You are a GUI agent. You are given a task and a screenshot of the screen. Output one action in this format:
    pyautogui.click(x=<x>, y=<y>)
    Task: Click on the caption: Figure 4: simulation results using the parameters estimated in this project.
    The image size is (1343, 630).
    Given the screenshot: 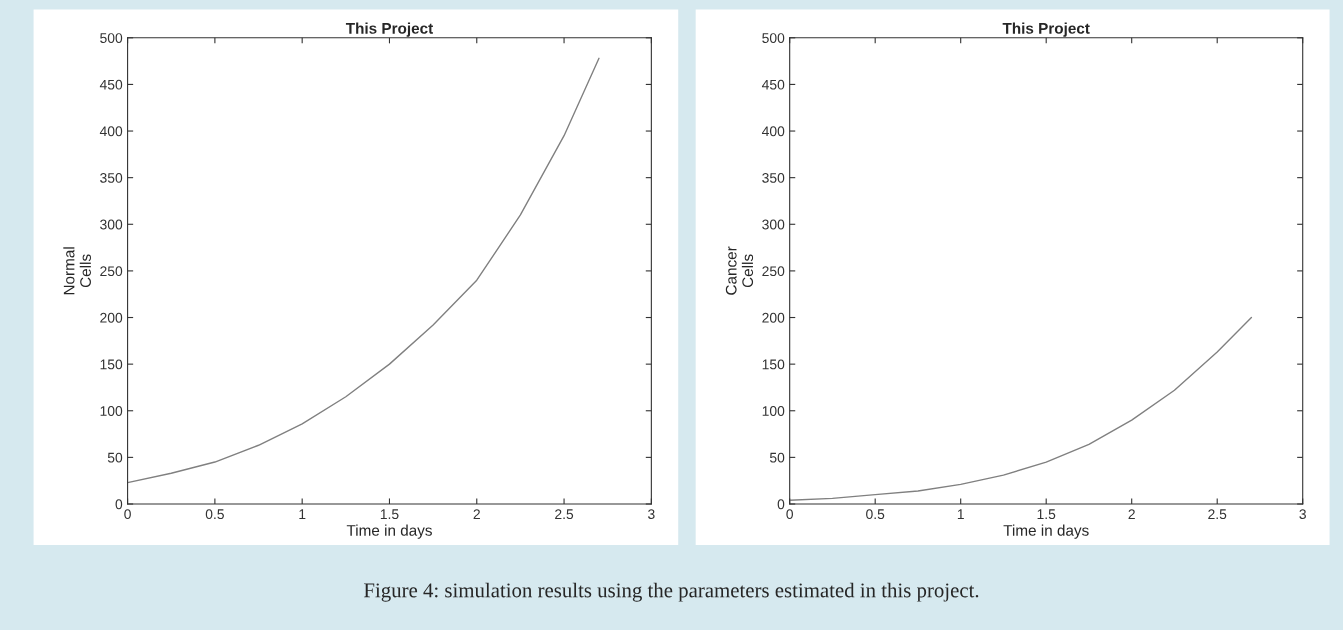 What is the action you would take?
    pyautogui.click(x=671, y=592)
    